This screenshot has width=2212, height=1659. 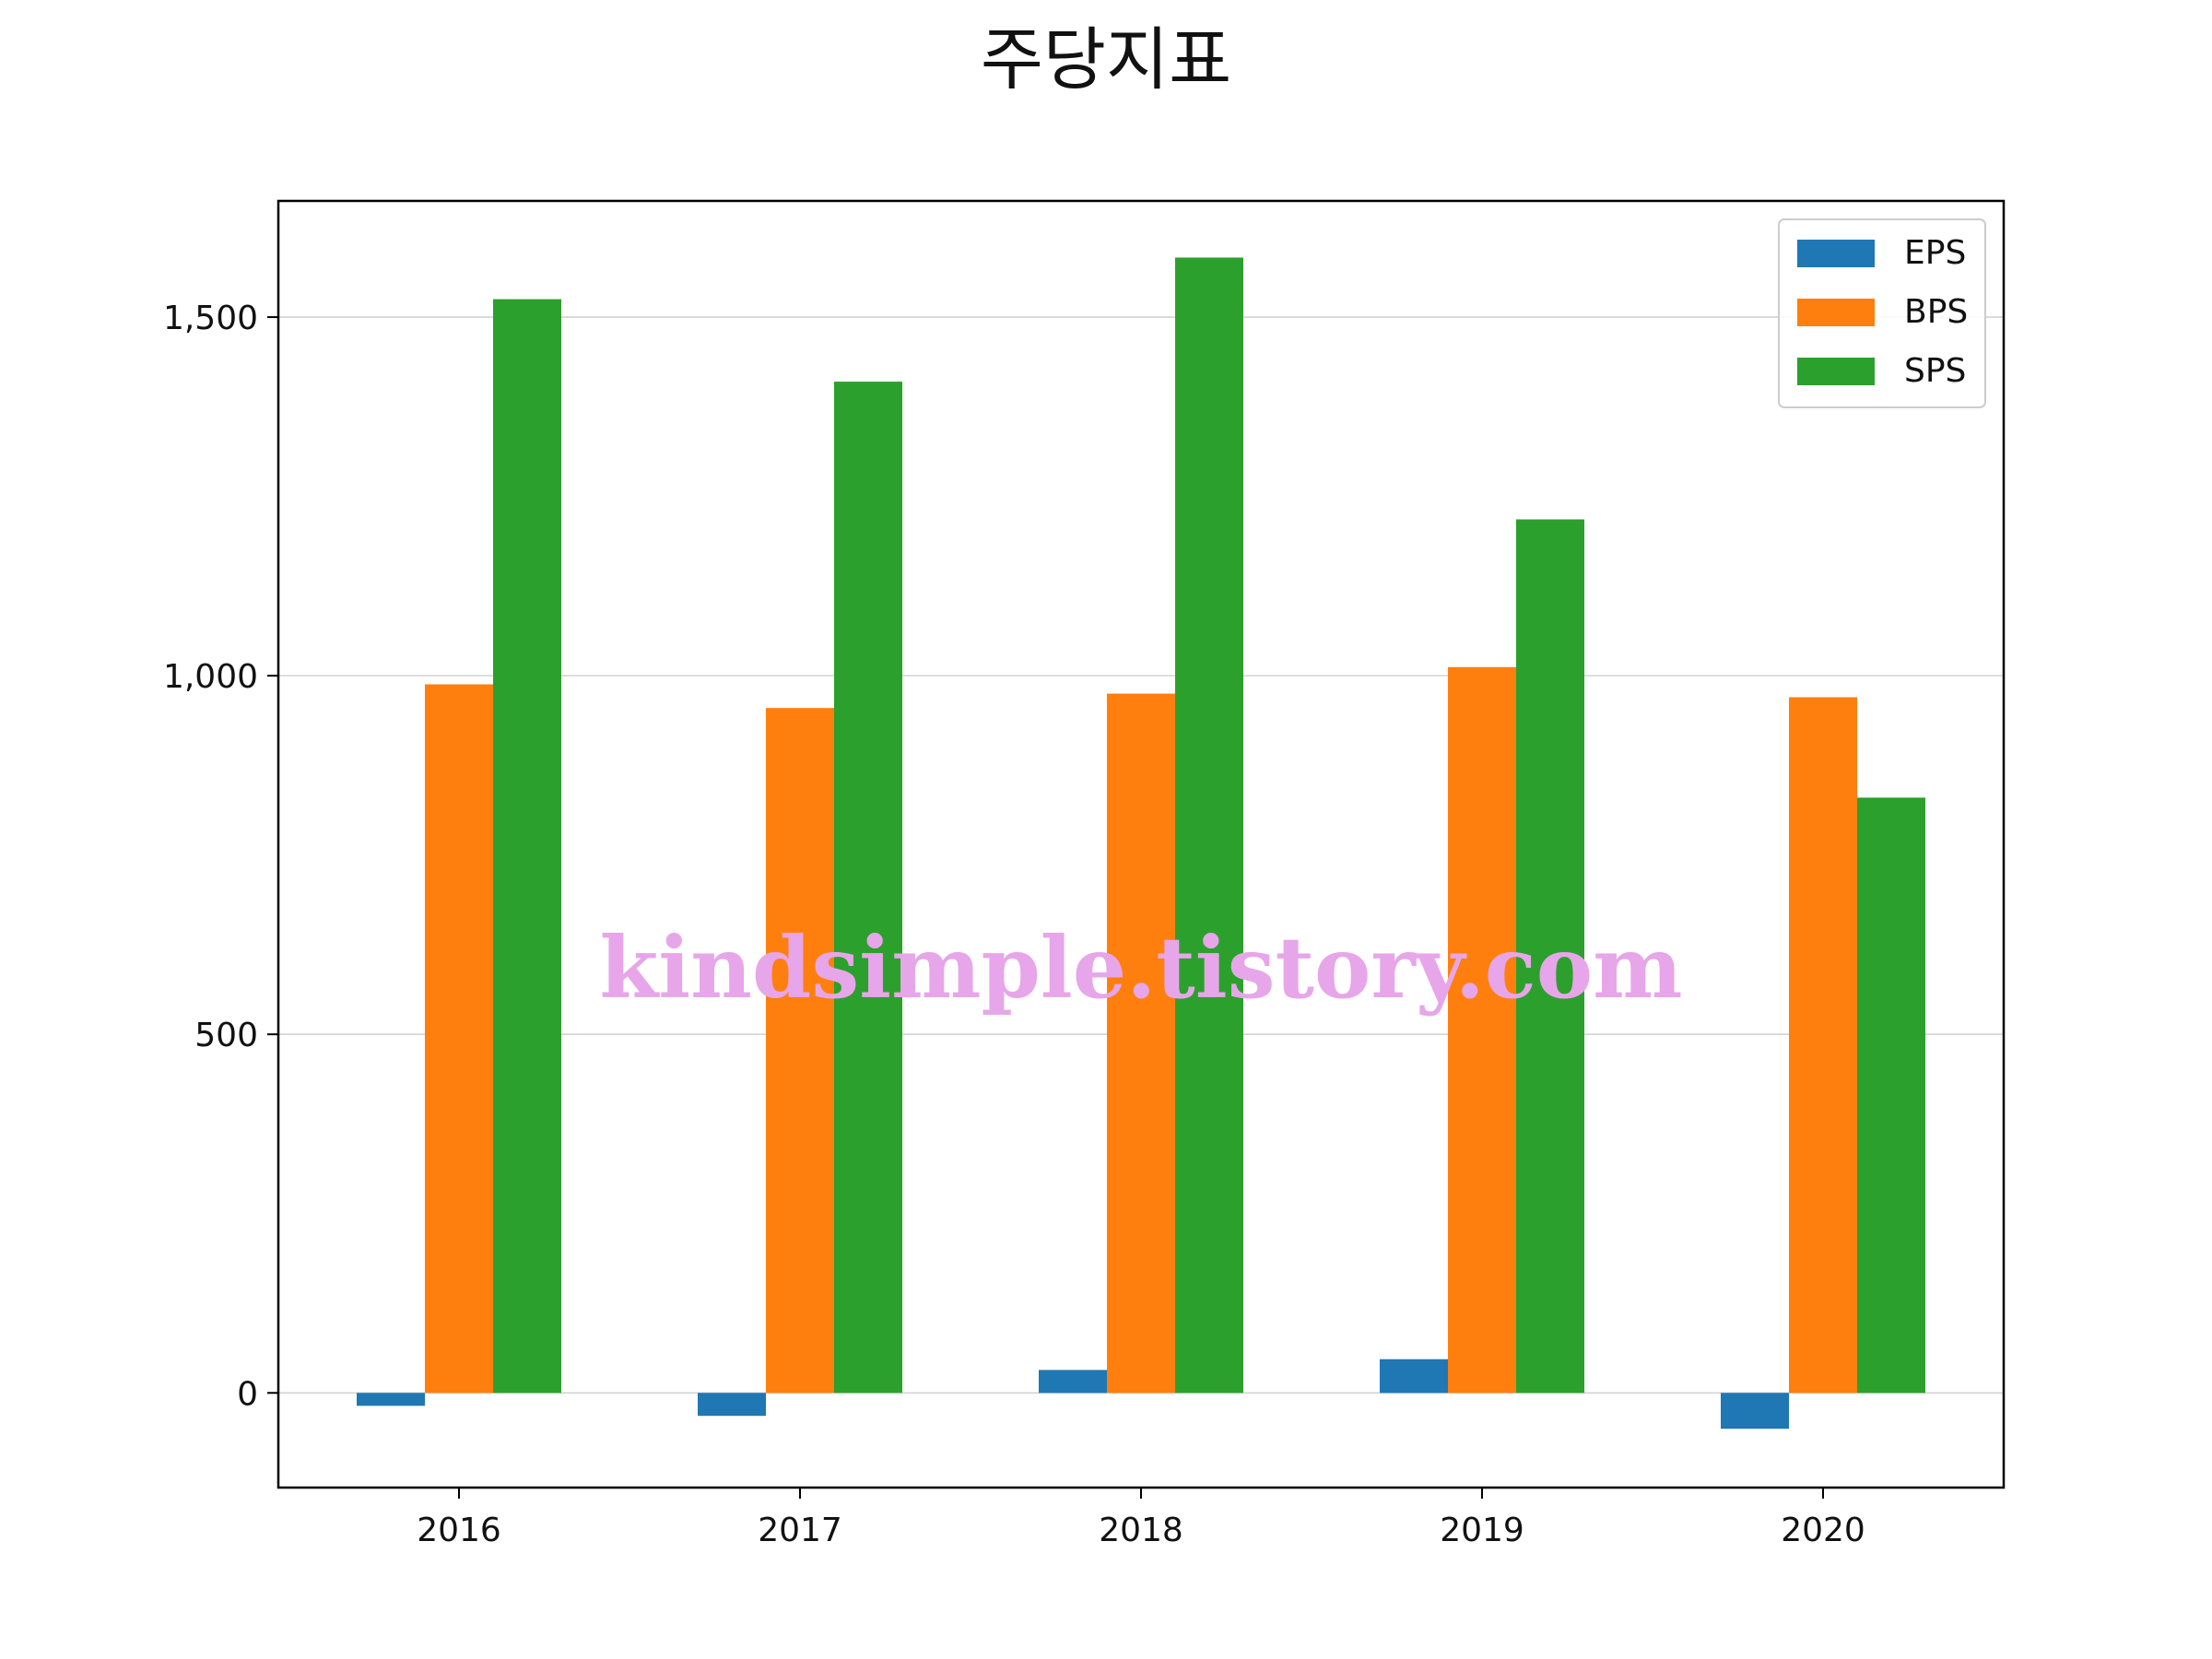 What do you see at coordinates (800, 1051) in the screenshot?
I see `bar-bps-2017` at bounding box center [800, 1051].